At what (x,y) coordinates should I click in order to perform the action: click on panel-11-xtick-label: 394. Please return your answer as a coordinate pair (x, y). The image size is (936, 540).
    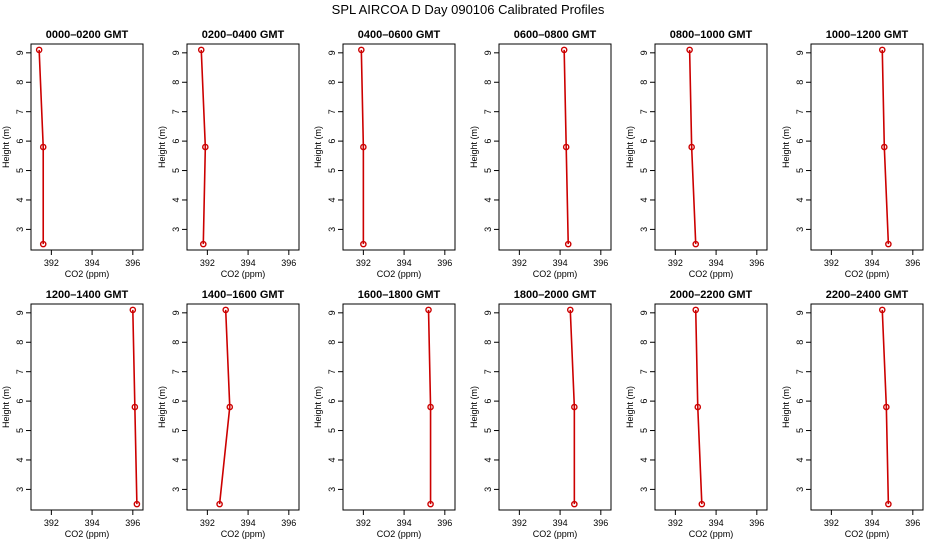
    Looking at the image, I should click on (716, 523).